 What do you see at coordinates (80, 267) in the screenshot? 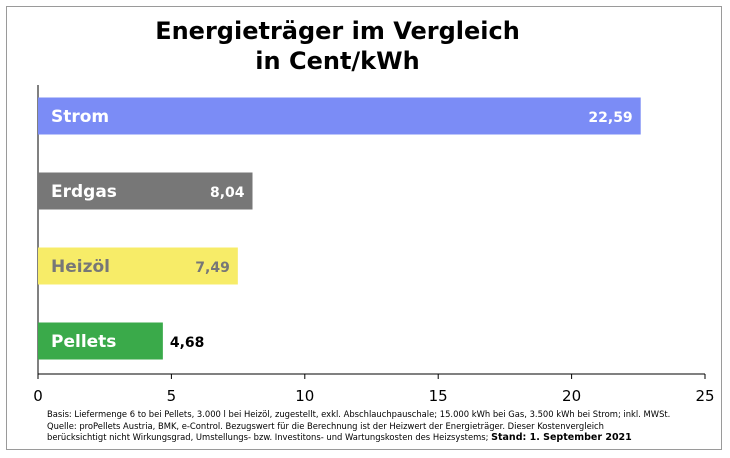
I see `bar-category-label: Heizöl` at bounding box center [80, 267].